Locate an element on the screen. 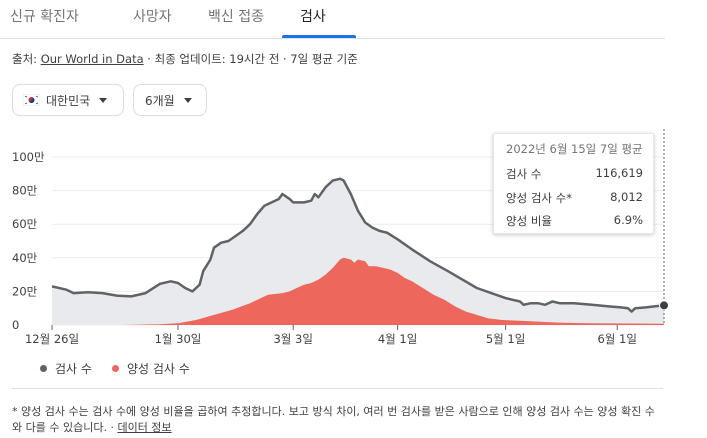  legend-tests: 검사 수 is located at coordinates (66, 368).